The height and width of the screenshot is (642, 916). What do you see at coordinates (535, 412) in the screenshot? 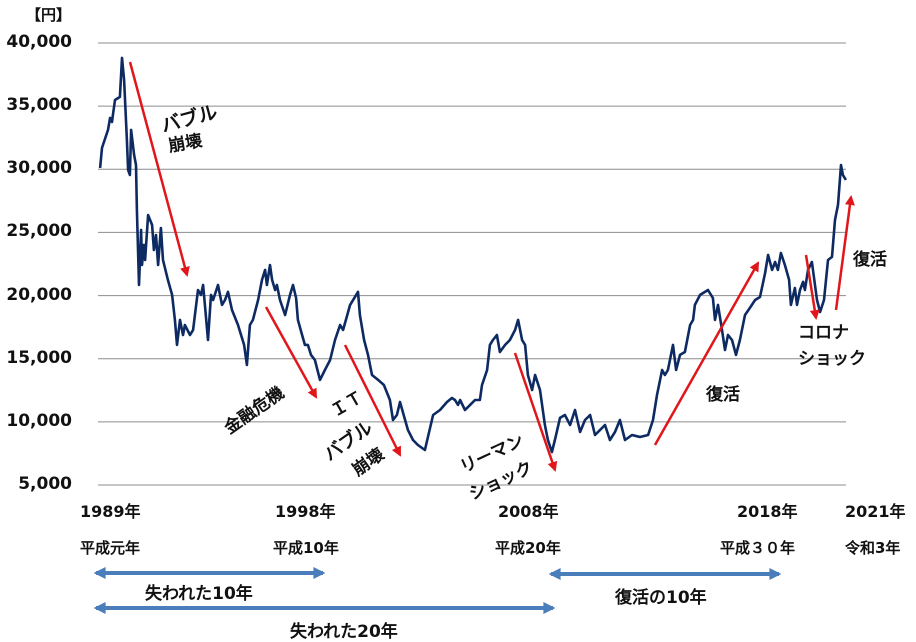
I see `arrow-lehman` at bounding box center [535, 412].